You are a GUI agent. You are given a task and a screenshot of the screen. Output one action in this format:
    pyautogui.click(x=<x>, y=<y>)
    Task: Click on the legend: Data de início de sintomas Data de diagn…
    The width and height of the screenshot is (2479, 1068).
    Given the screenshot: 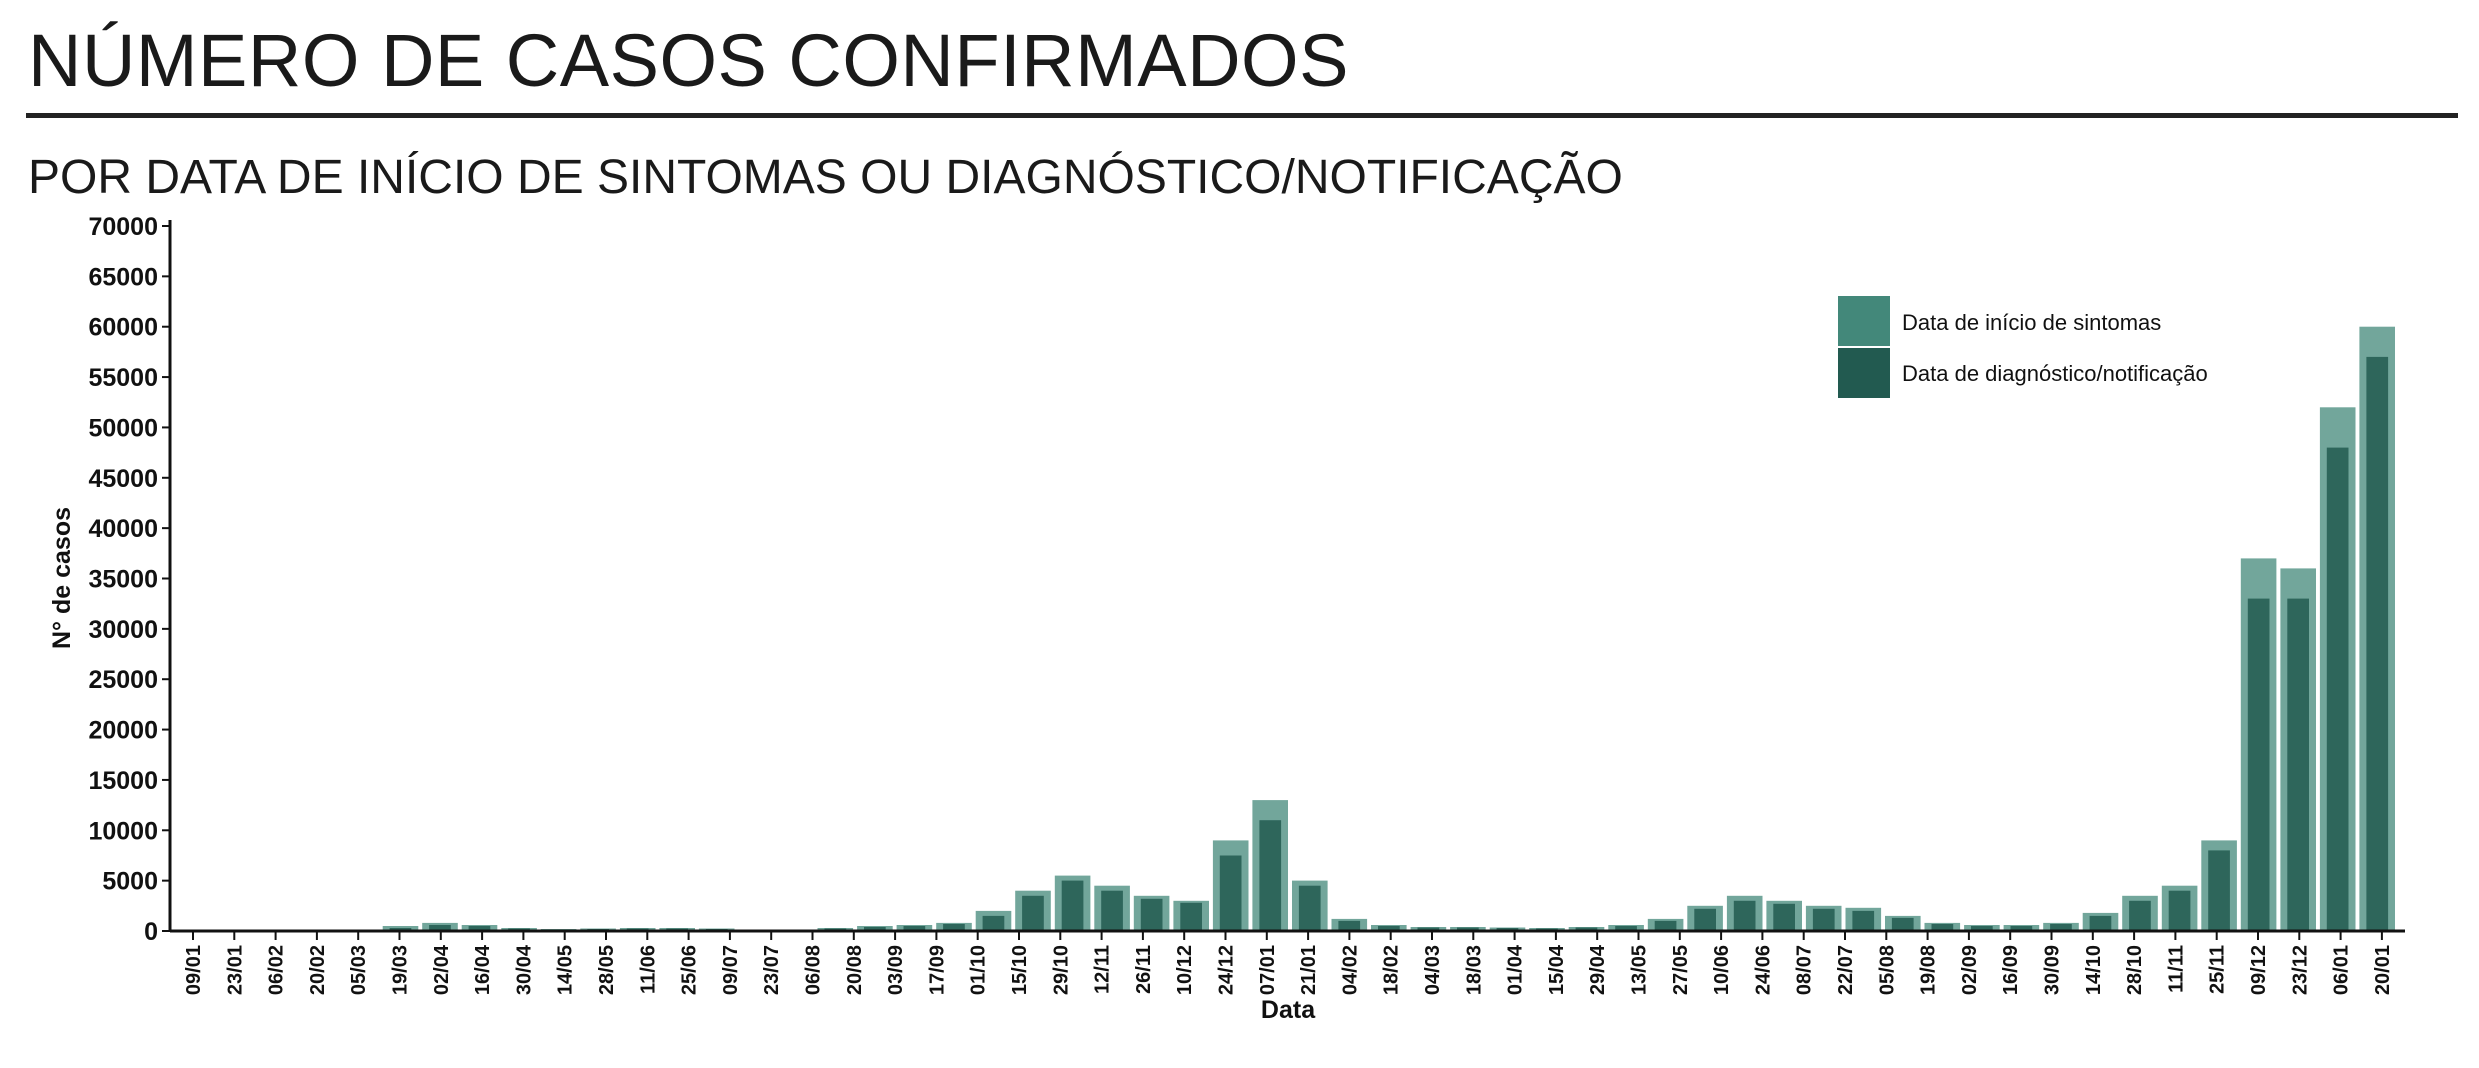 What is the action you would take?
    pyautogui.click(x=2023, y=347)
    